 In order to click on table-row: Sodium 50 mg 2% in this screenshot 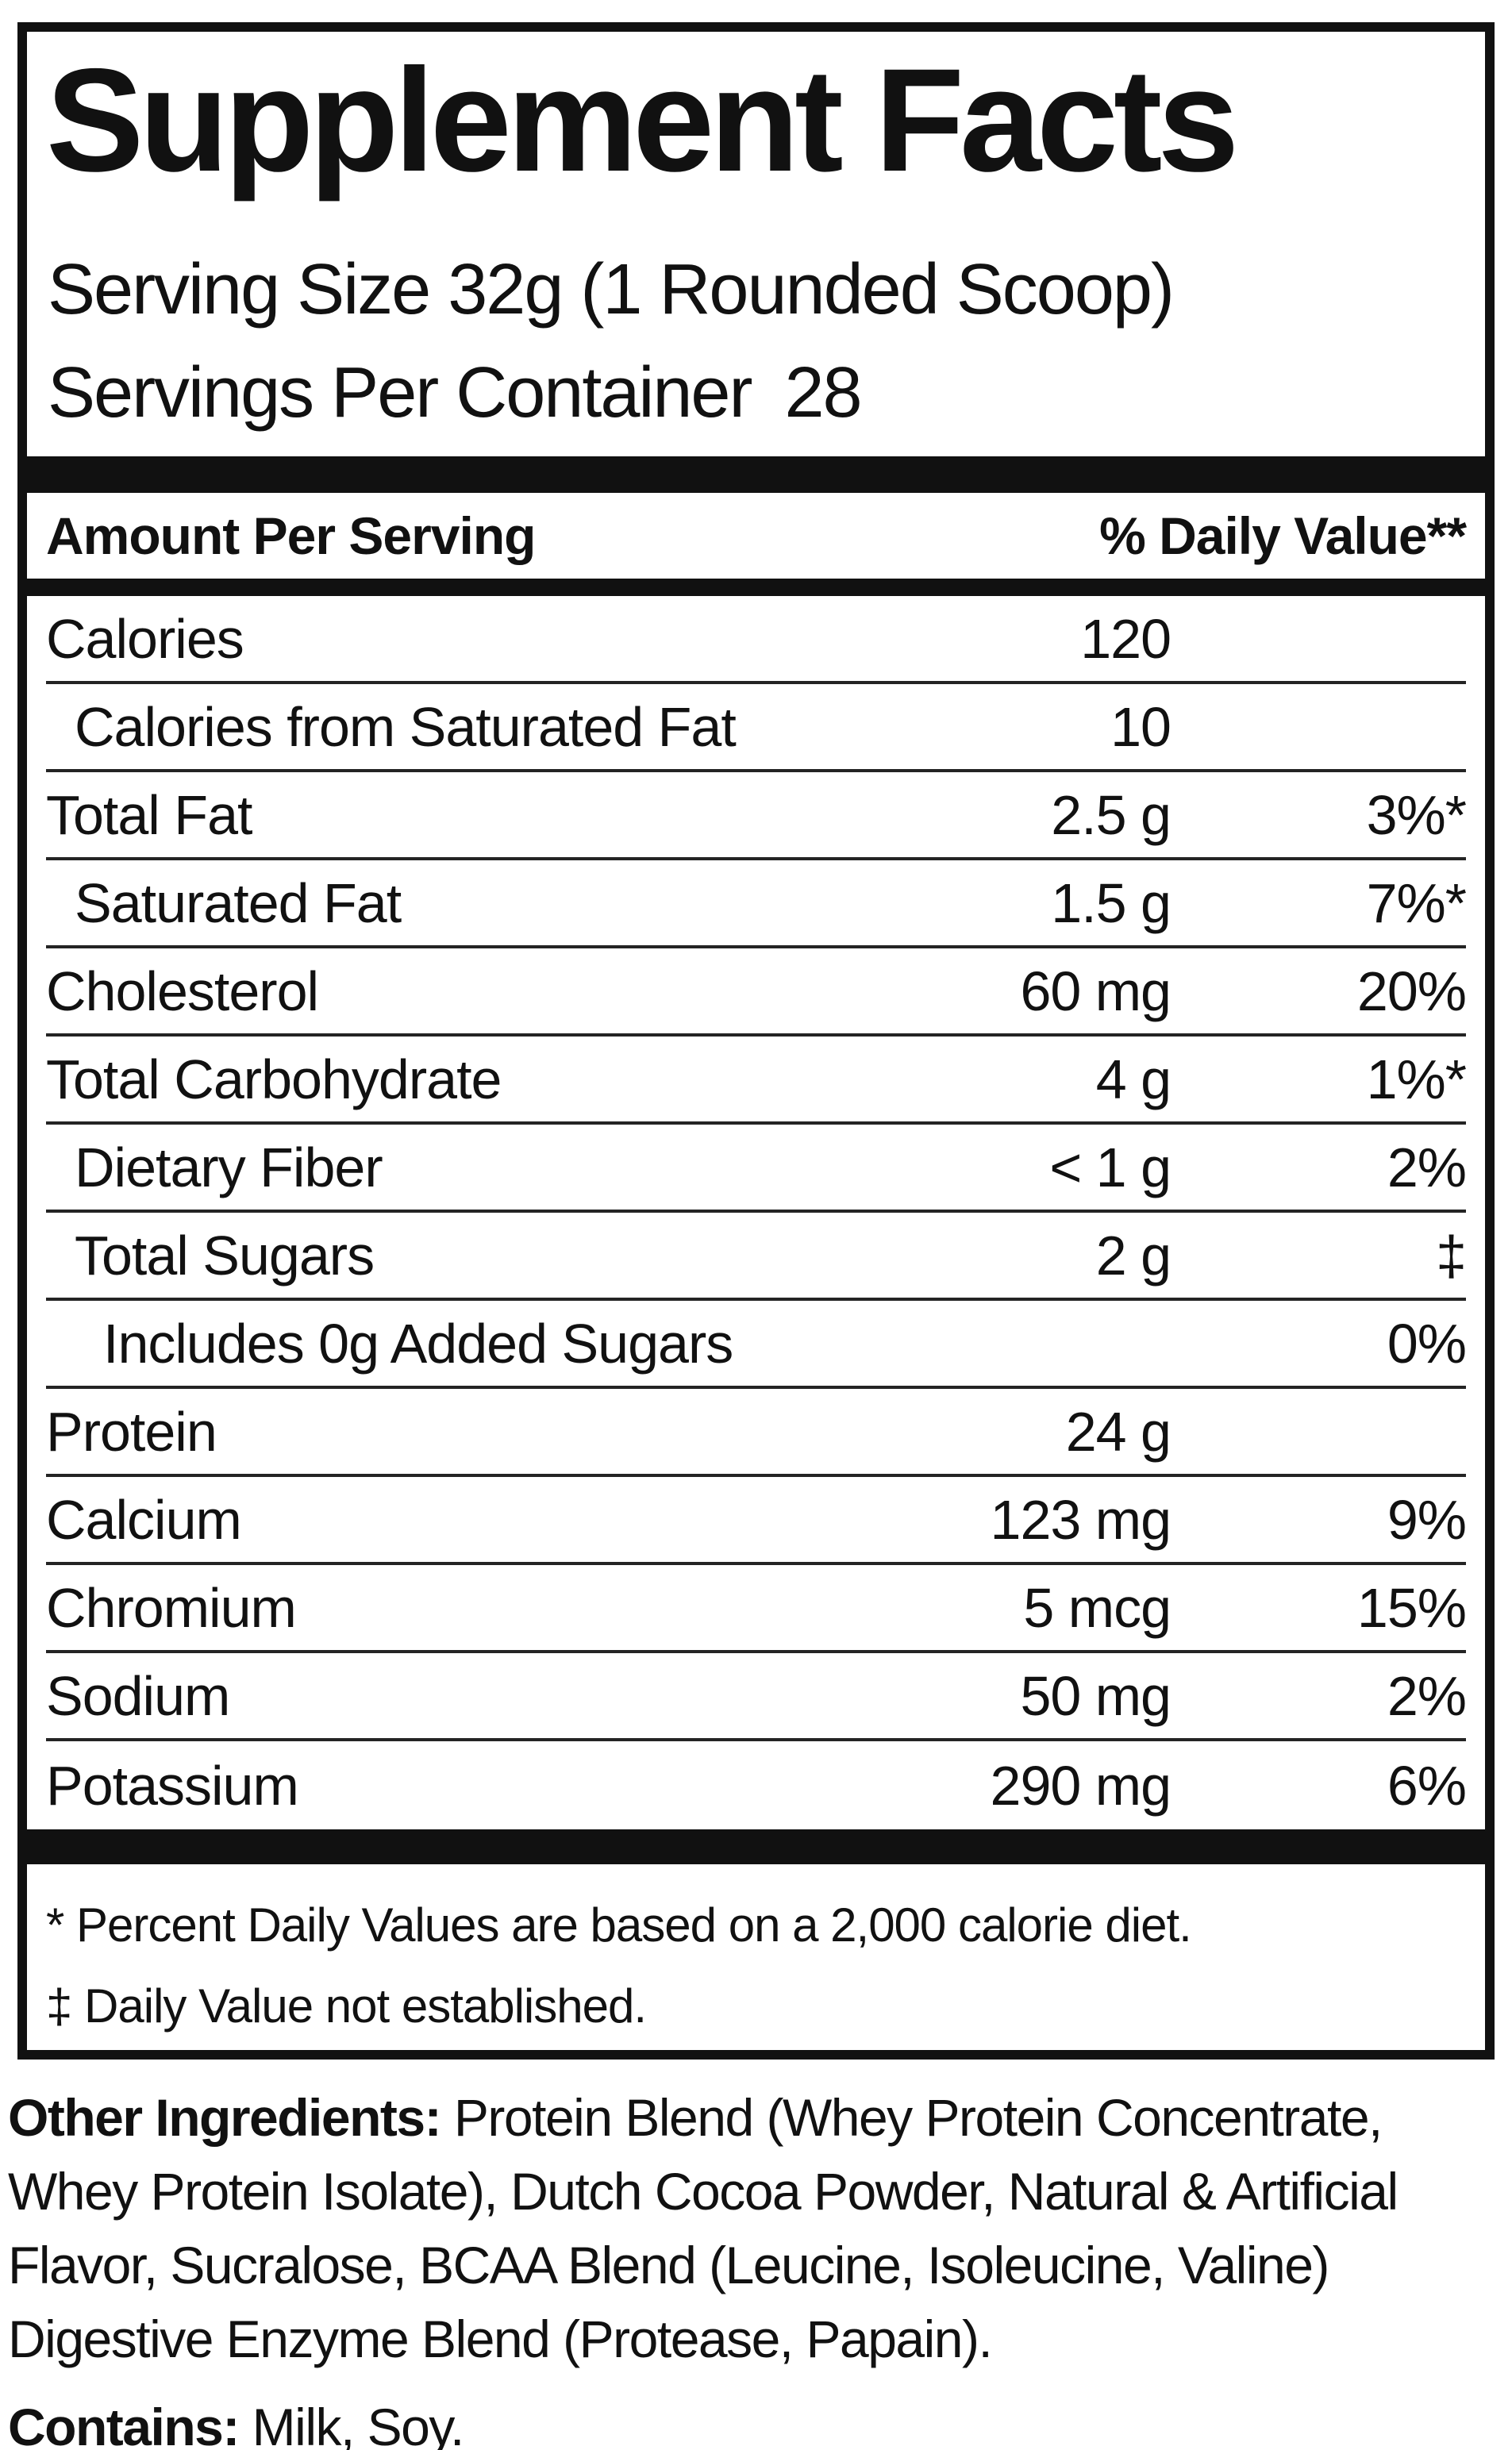, I will do `click(756, 1697)`.